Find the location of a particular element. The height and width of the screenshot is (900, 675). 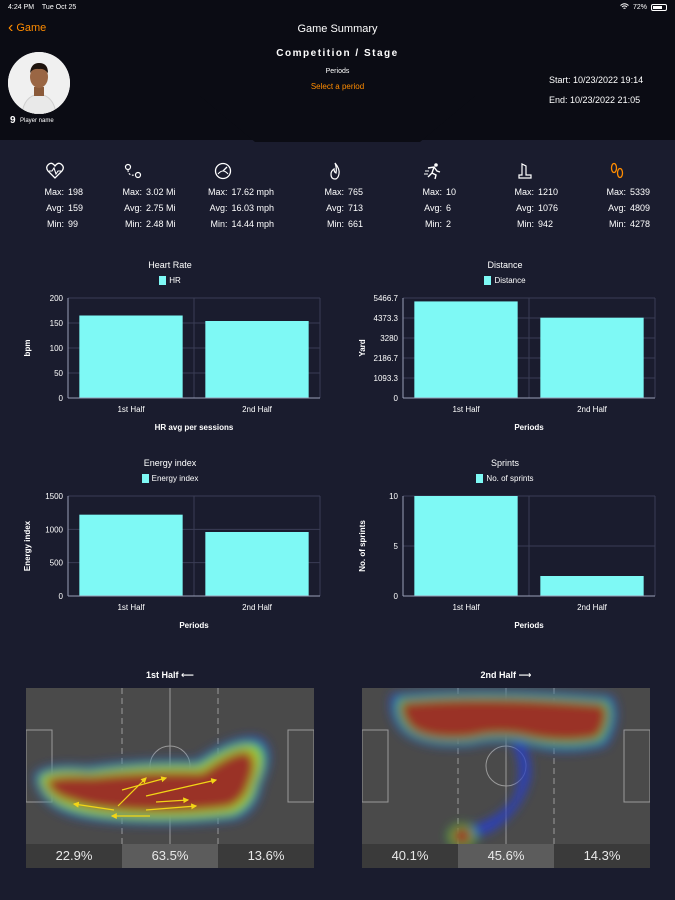

heatmap-1st-half is located at coordinates (170, 778).